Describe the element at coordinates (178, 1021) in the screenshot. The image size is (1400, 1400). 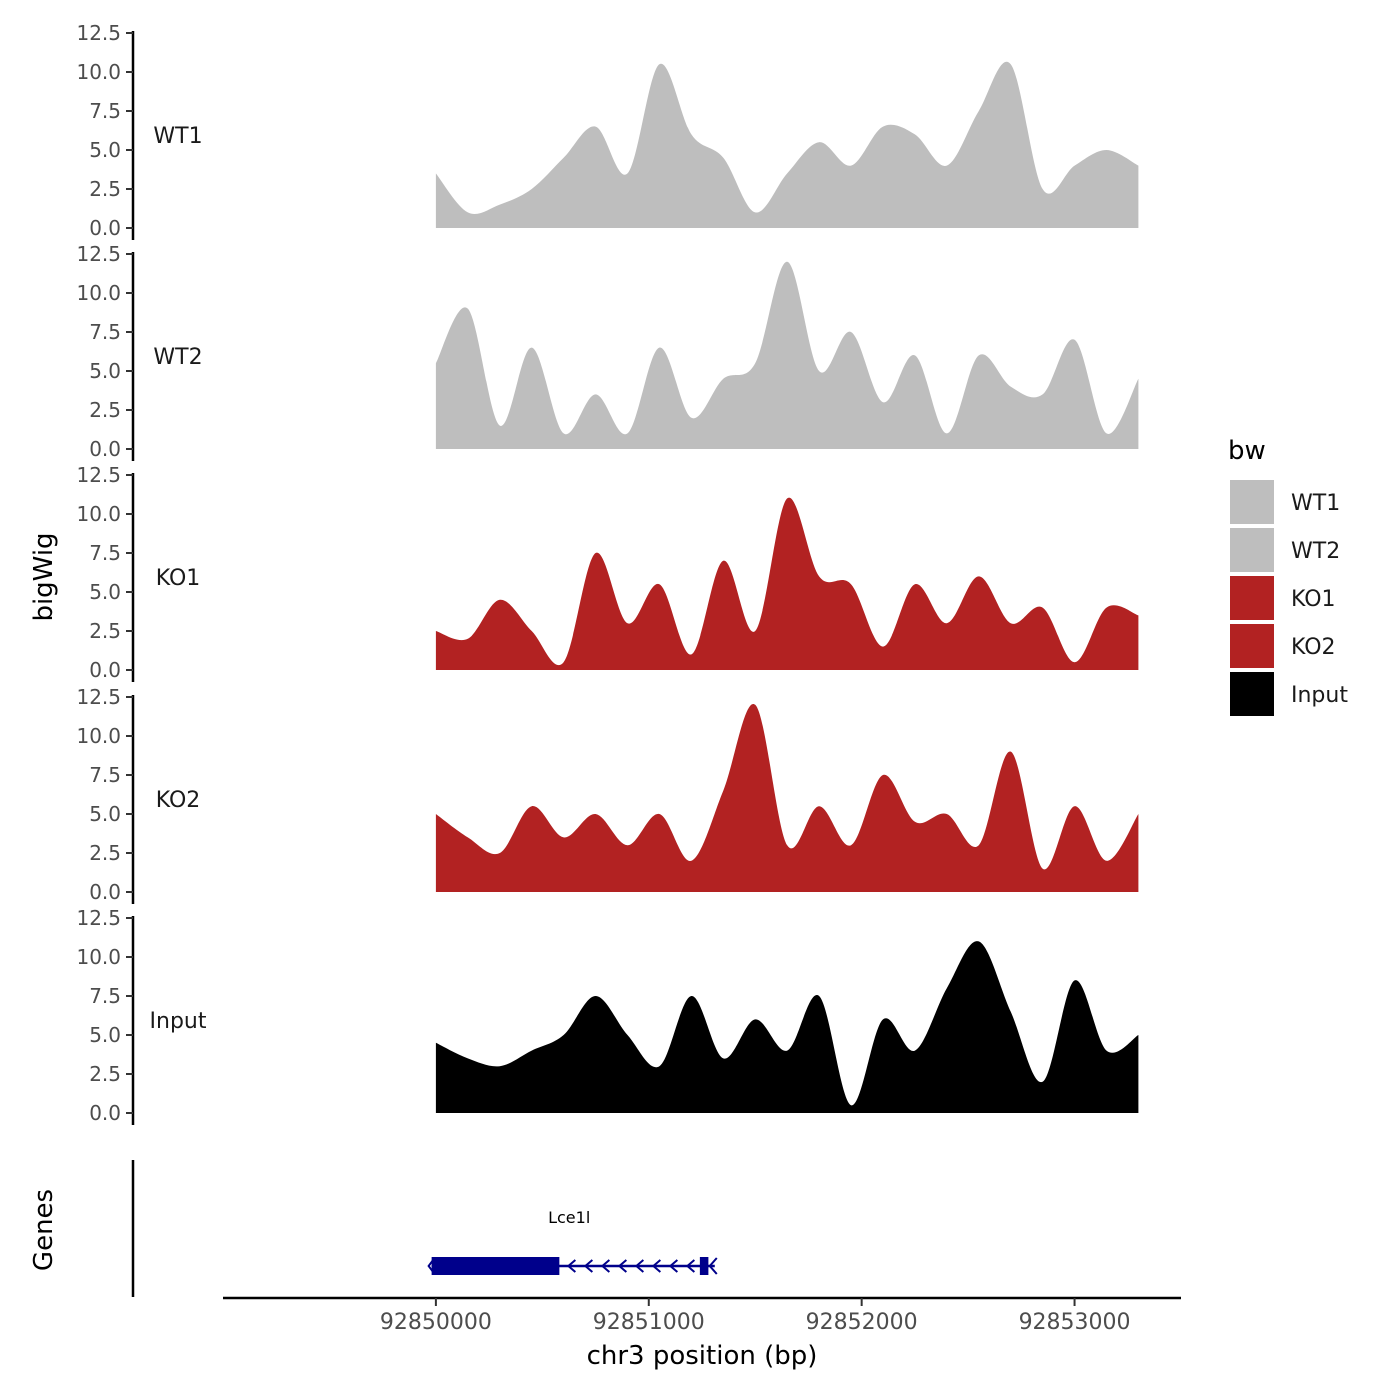
I see `track-label: Input` at that location.